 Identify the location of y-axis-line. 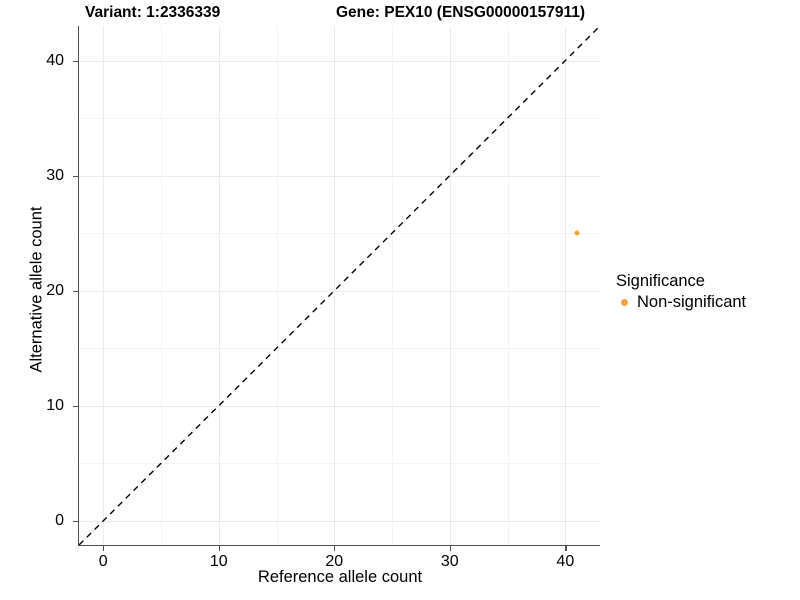
(79, 286).